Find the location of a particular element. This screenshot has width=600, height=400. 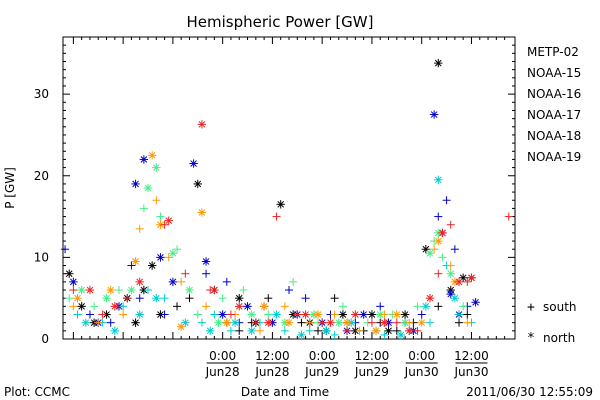

marker-legend-label: south is located at coordinates (560, 307).